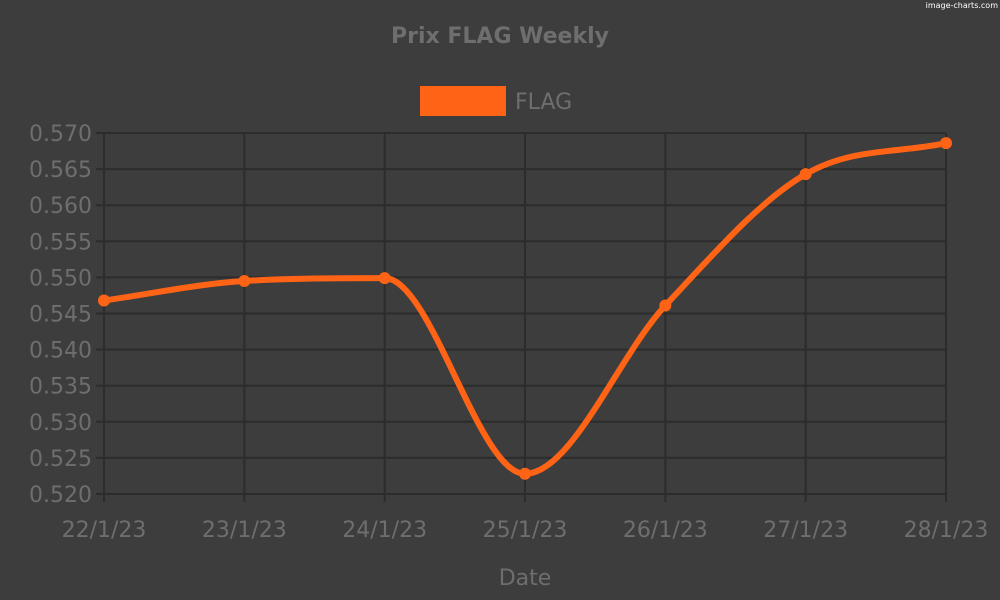  I want to click on y-tick-label: 0.565, so click(60, 170).